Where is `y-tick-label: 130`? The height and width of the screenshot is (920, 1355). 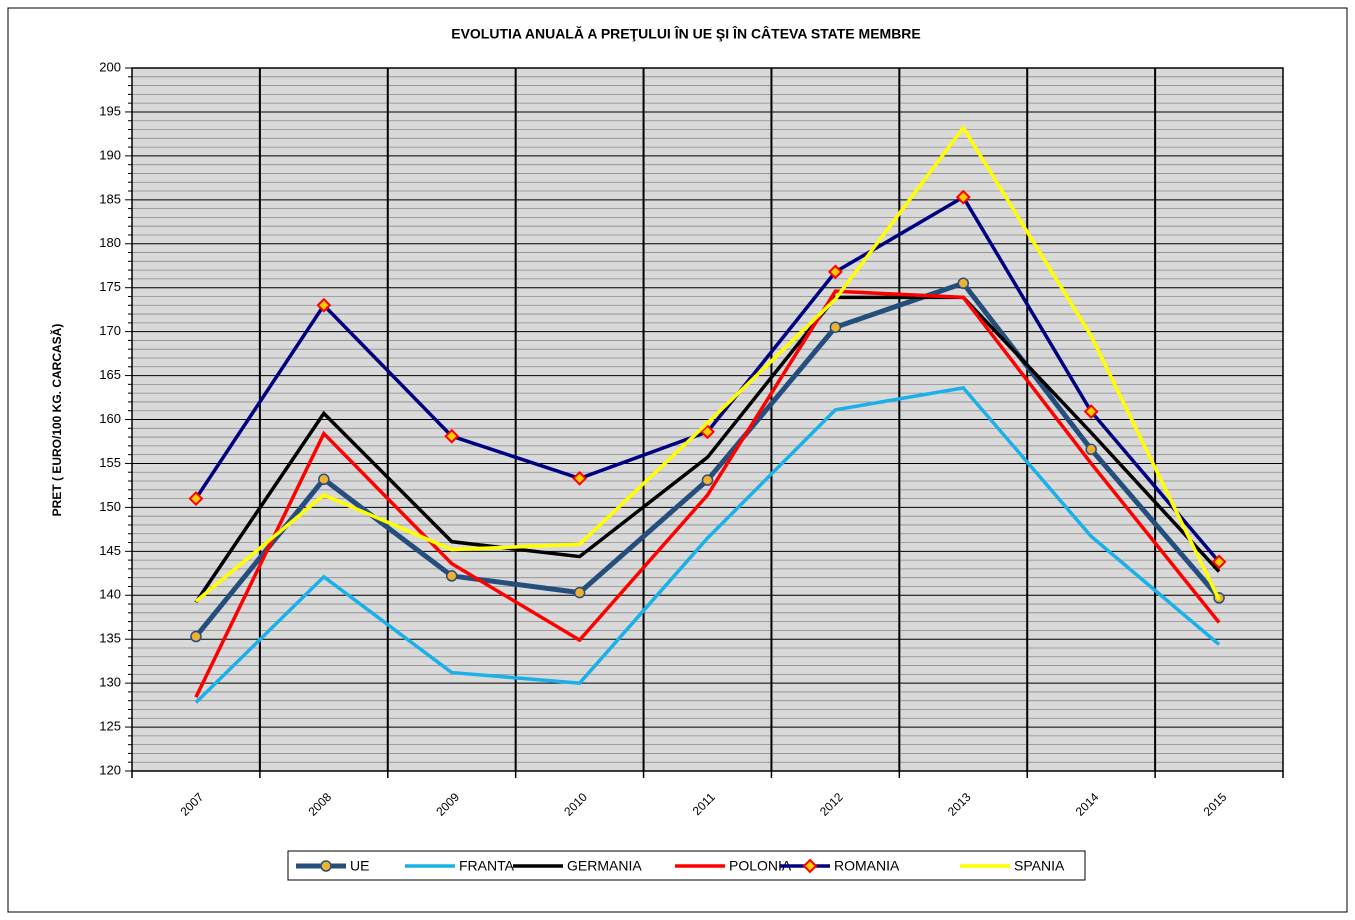 y-tick-label: 130 is located at coordinates (110, 682).